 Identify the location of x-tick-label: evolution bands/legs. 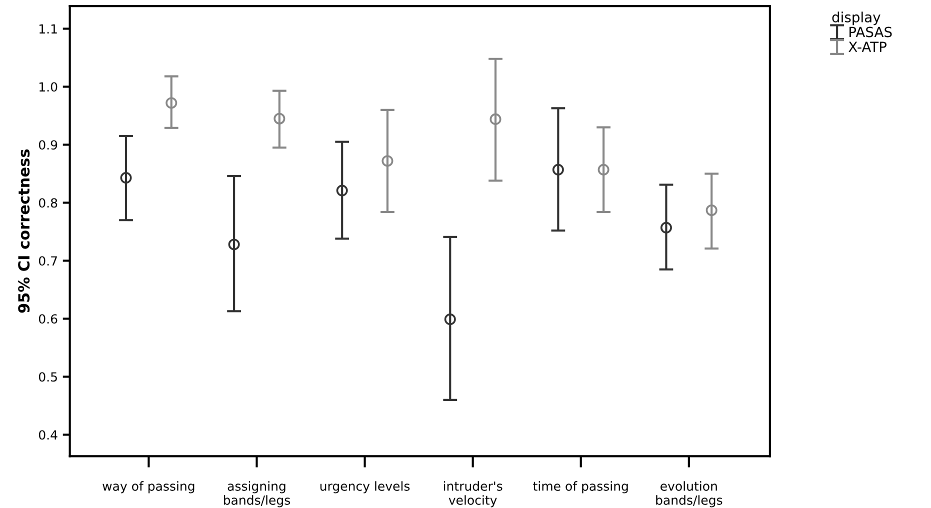
(689, 494).